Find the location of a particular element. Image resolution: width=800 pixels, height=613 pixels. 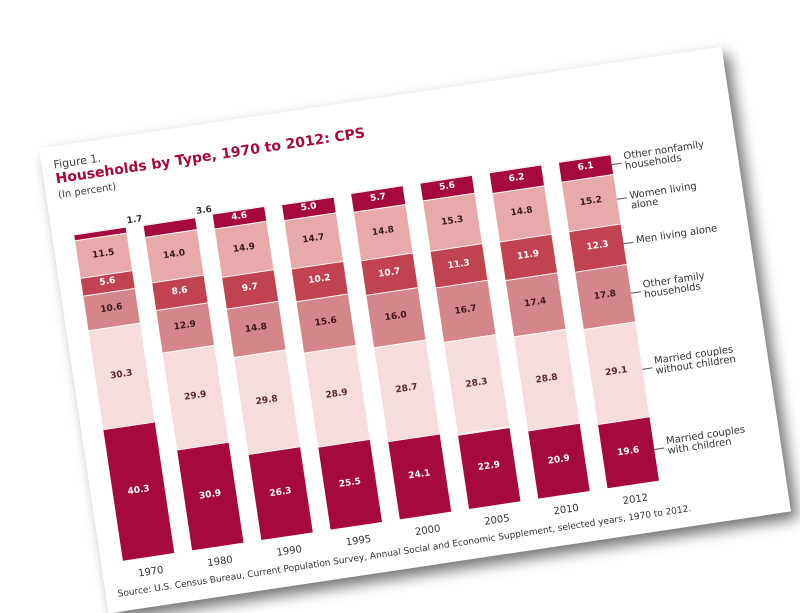

x-tick-label: 1995 is located at coordinates (358, 541).